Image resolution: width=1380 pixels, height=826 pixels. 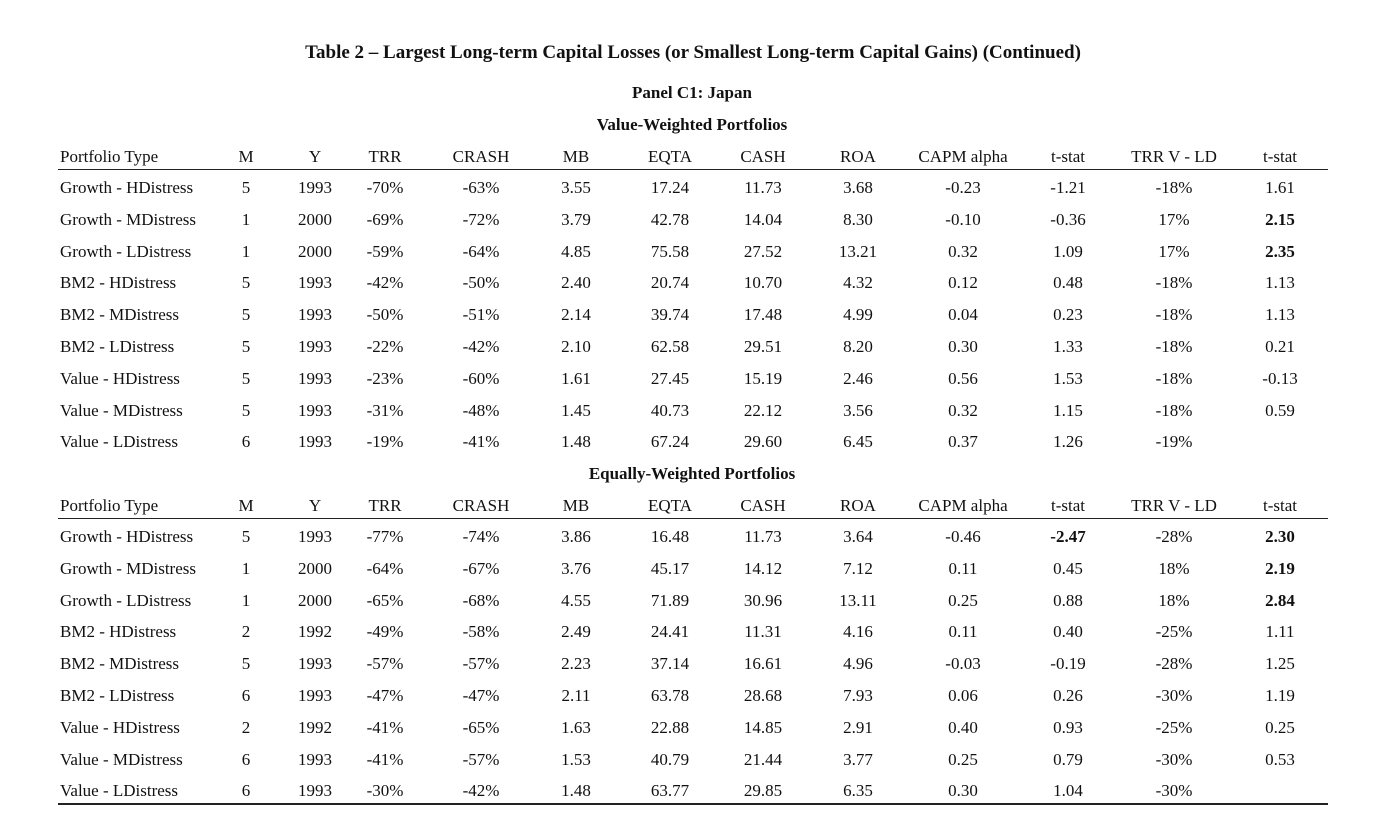 What do you see at coordinates (385, 600) in the screenshot?
I see `cell: -65%` at bounding box center [385, 600].